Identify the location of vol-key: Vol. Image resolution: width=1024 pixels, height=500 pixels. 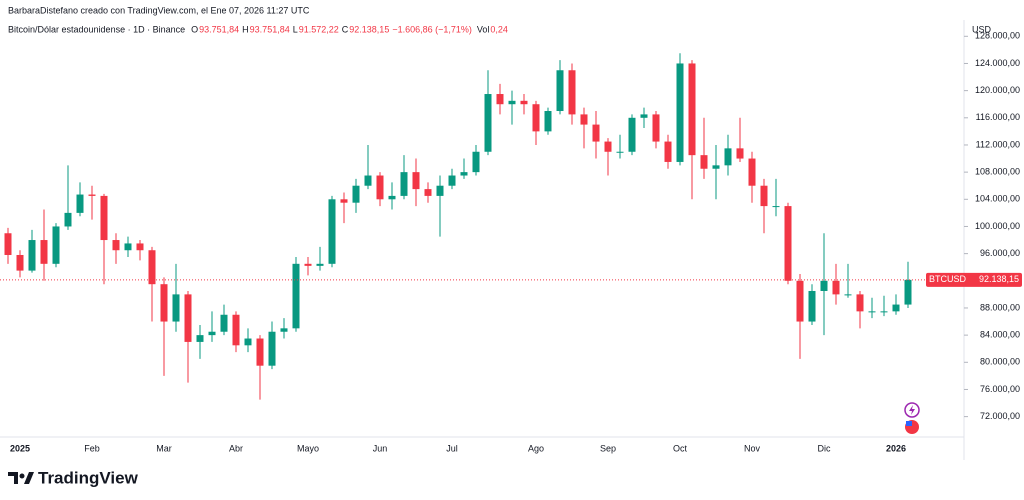
(483, 29).